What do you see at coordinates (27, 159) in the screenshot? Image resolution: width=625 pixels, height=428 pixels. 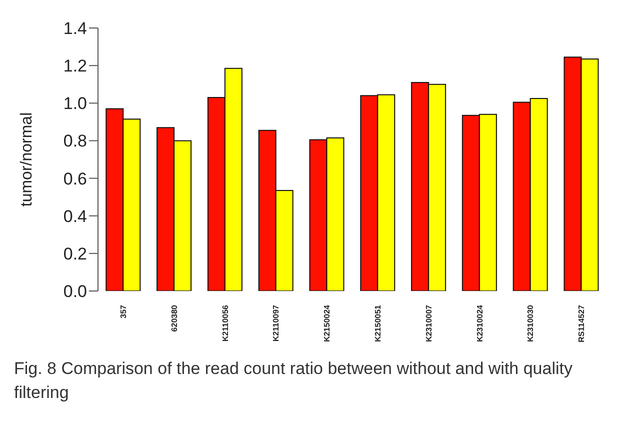 I see `y-axis-title: tumor/normal` at bounding box center [27, 159].